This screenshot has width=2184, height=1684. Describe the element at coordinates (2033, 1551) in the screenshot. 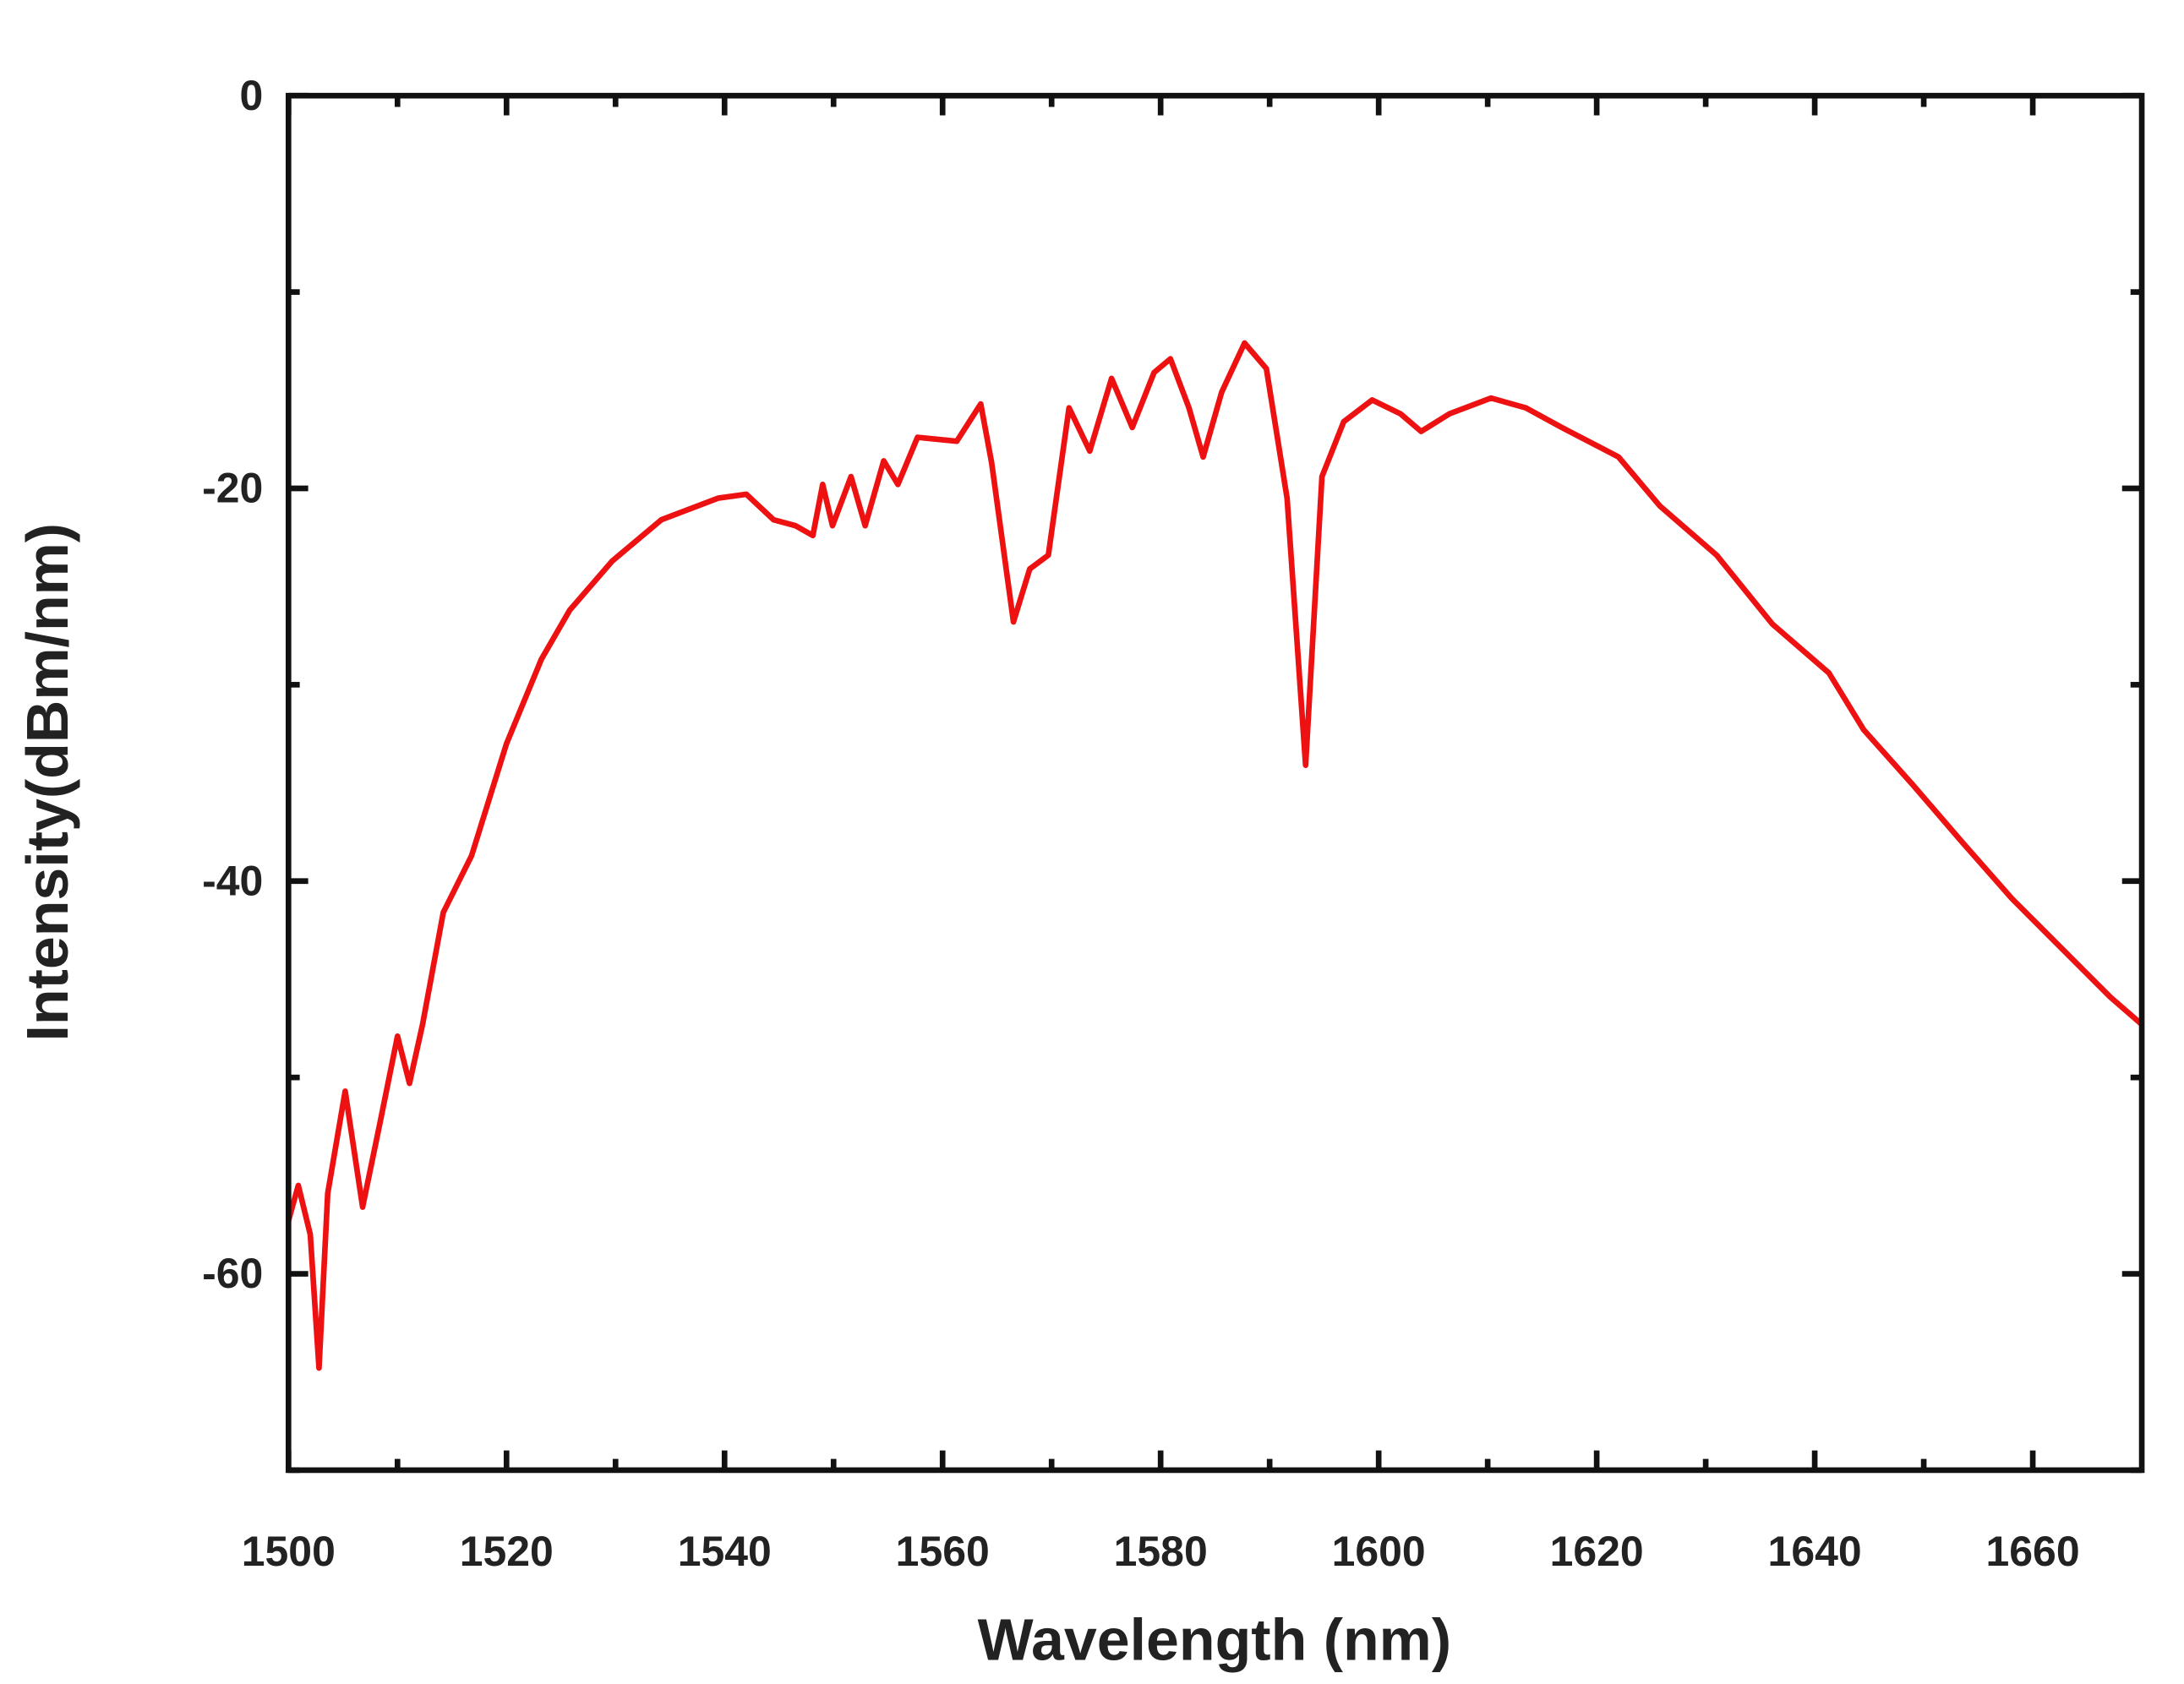

I see `x-tick-label: 1660` at that location.